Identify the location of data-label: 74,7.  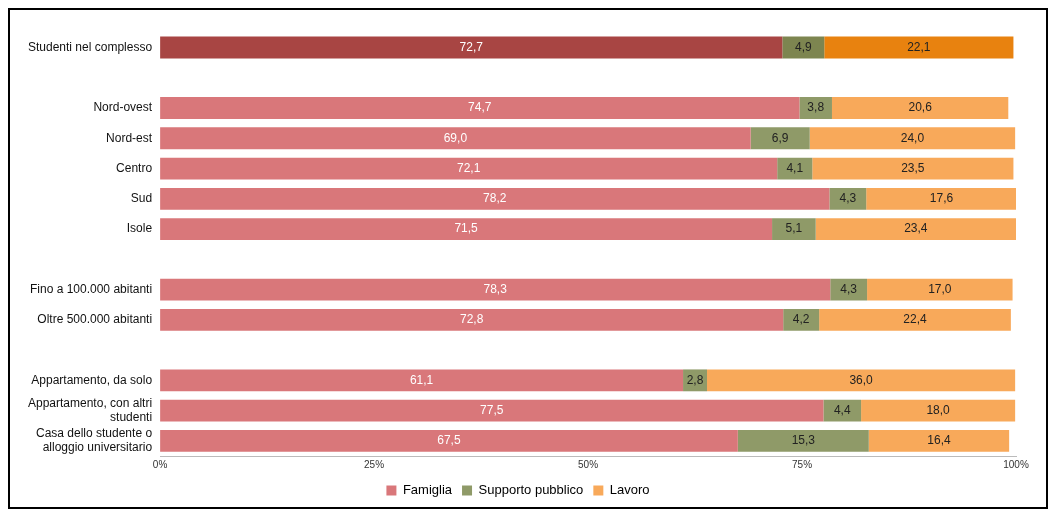
(480, 107).